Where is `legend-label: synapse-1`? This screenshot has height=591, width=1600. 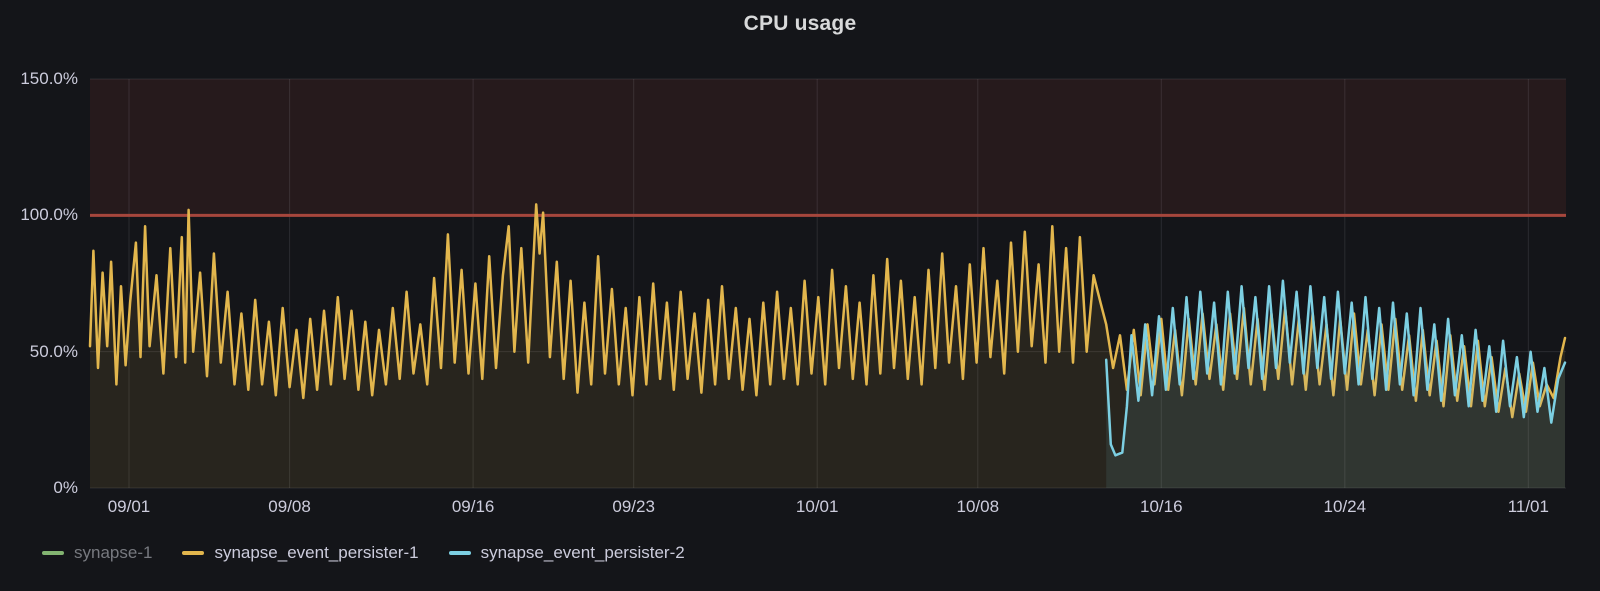 legend-label: synapse-1 is located at coordinates (113, 552).